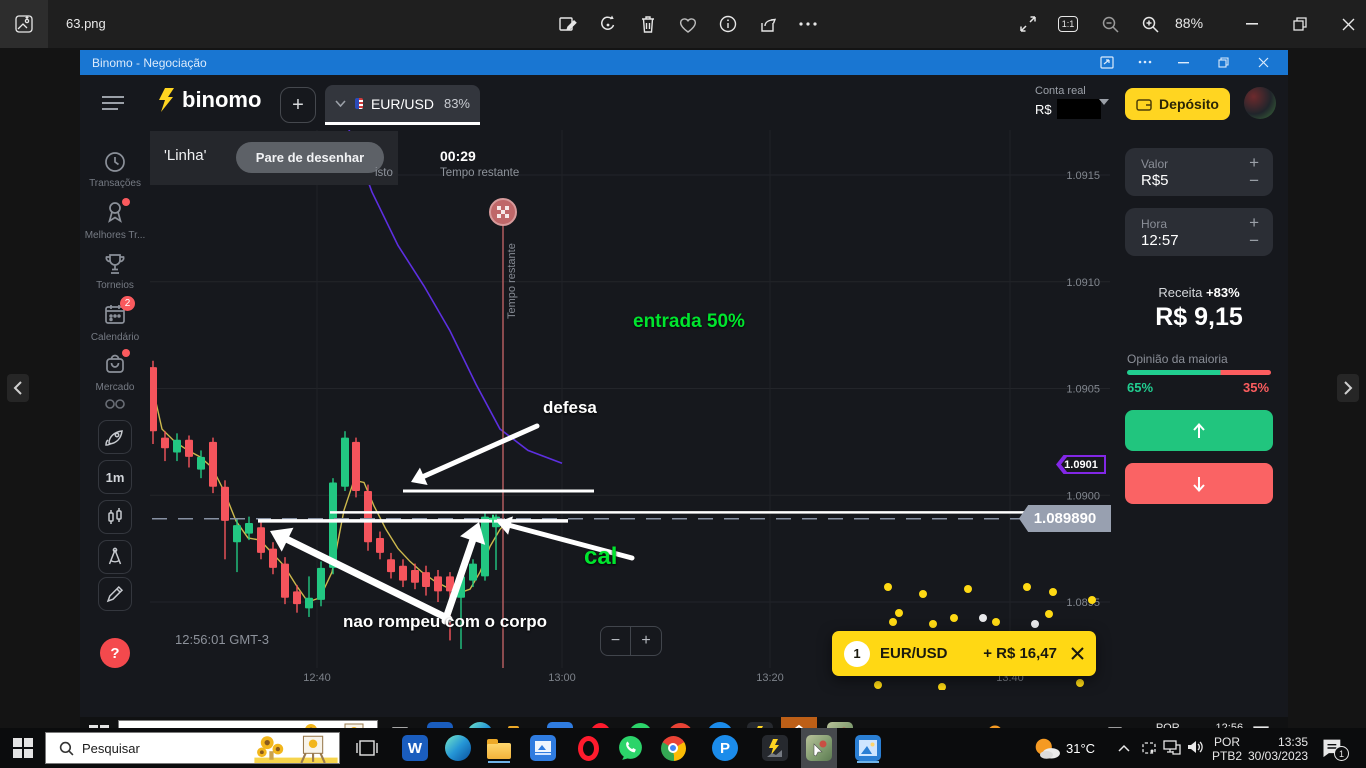  I want to click on trade-result-banner: 1 EUR/USD + R$ 16,47, so click(964, 653).